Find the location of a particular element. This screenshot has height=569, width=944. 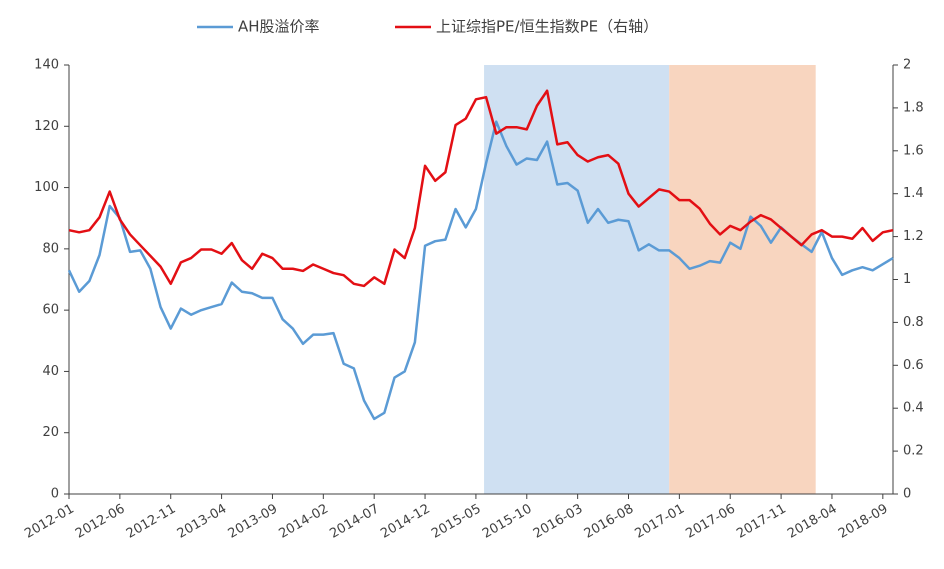

y-tick-label: 100 is located at coordinates (46, 187).